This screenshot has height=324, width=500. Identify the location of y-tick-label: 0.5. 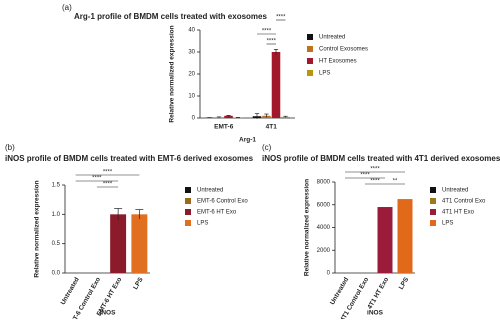
(56, 244).